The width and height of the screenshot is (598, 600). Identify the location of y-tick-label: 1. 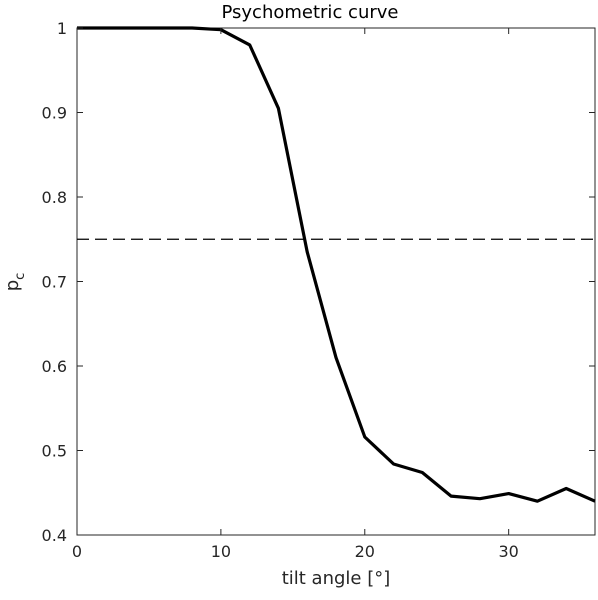
(62, 28).